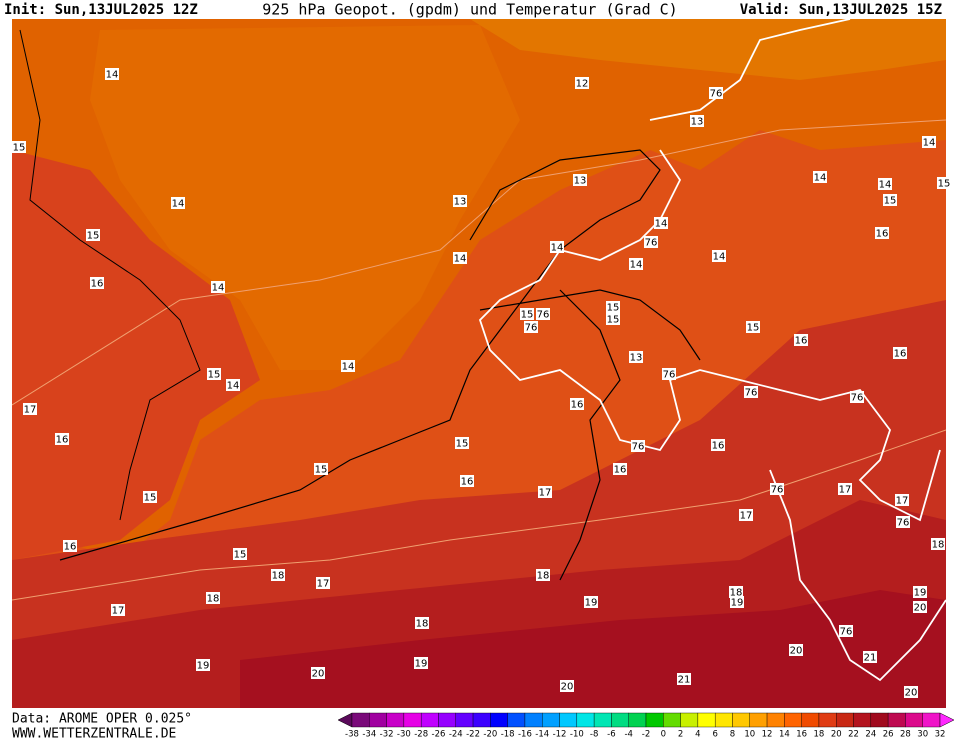 This screenshot has height=741, width=959. What do you see at coordinates (110, 275) in the screenshot?
I see `border` at bounding box center [110, 275].